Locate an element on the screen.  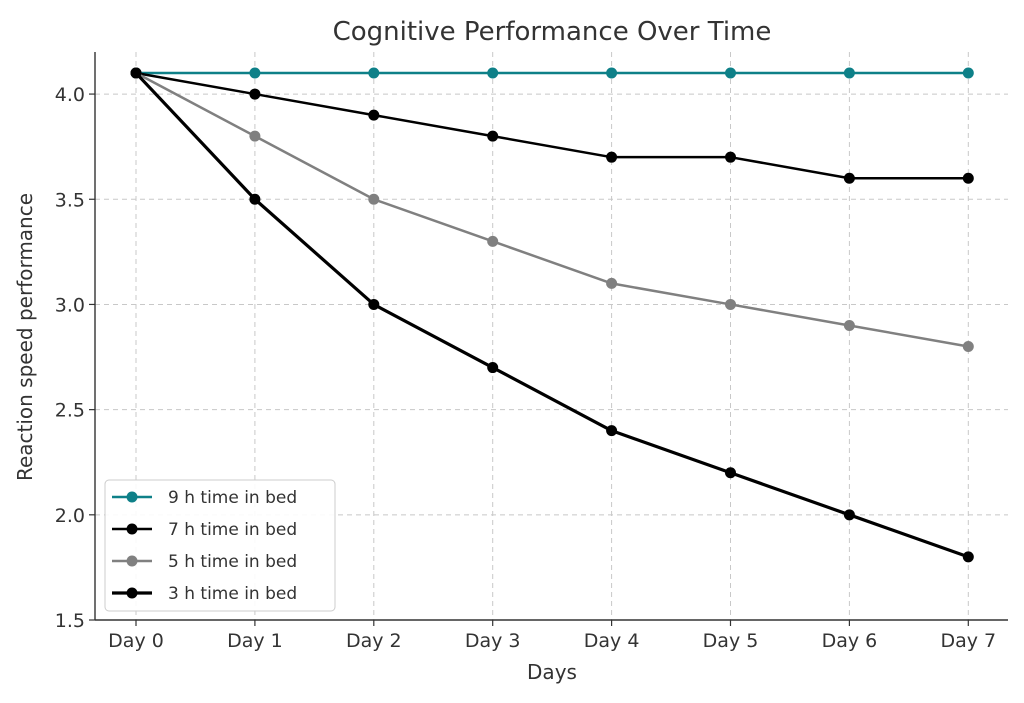
y-axis-title: Reaction speed performance is located at coordinates (25, 337).